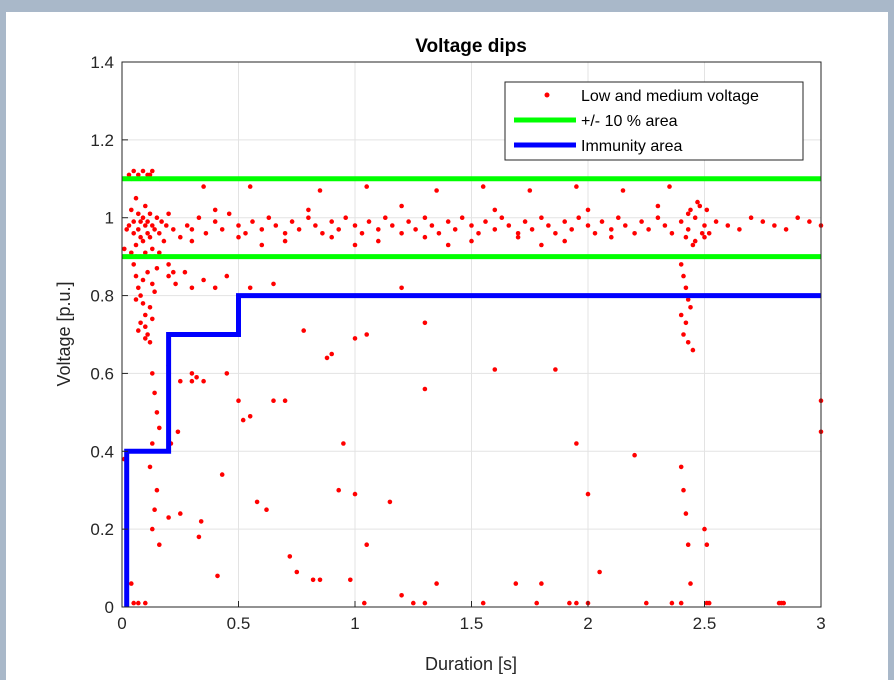 This screenshot has height=680, width=894. Describe the element at coordinates (629, 121) in the screenshot. I see `legend-label-area: +/- 10 % area` at that location.